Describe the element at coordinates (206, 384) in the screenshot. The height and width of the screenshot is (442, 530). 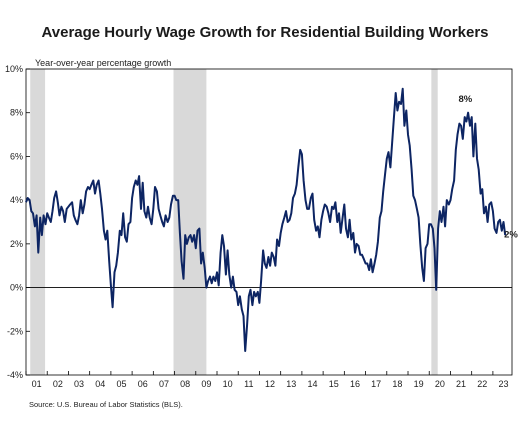
I see `x-tick-label: 09` at that location.